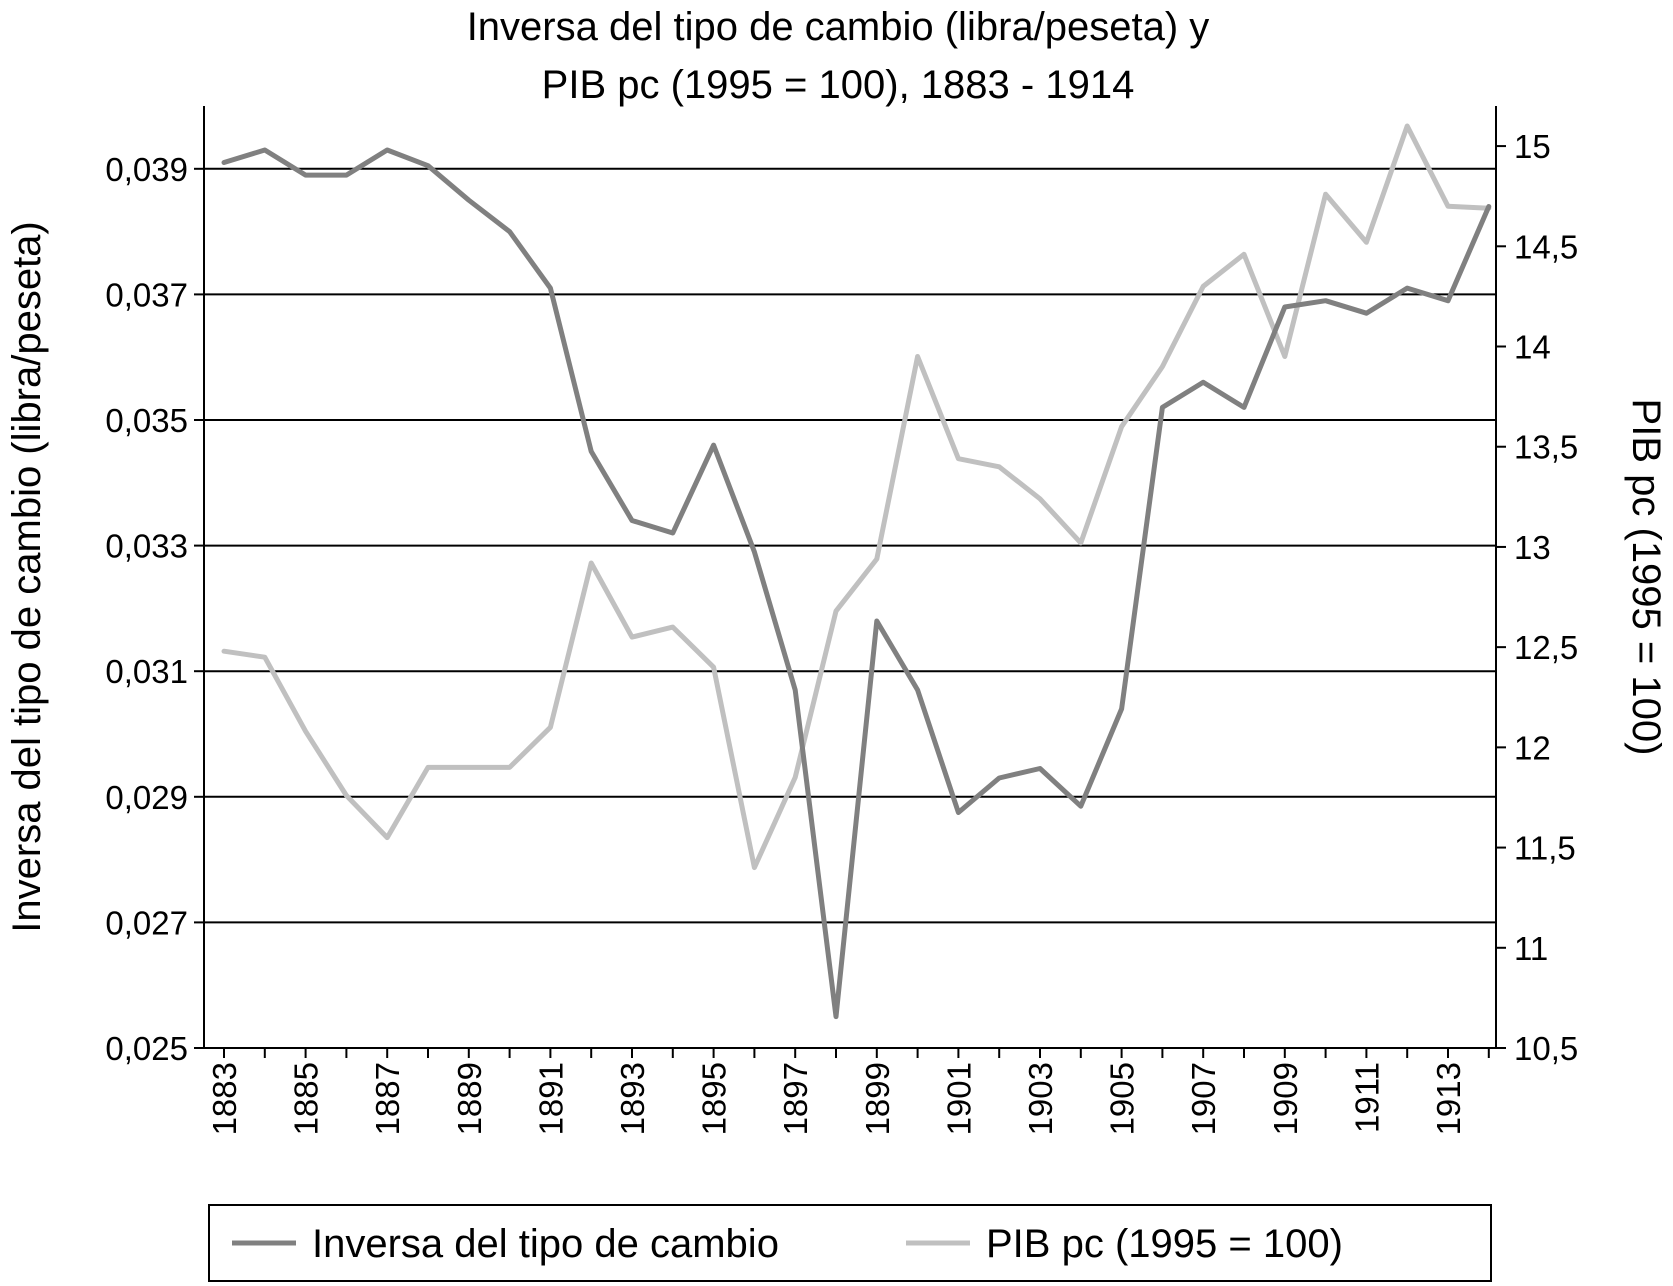 The width and height of the screenshot is (1673, 1286). Describe the element at coordinates (1285, 1098) in the screenshot. I see `x-tick-label: 1909` at that location.